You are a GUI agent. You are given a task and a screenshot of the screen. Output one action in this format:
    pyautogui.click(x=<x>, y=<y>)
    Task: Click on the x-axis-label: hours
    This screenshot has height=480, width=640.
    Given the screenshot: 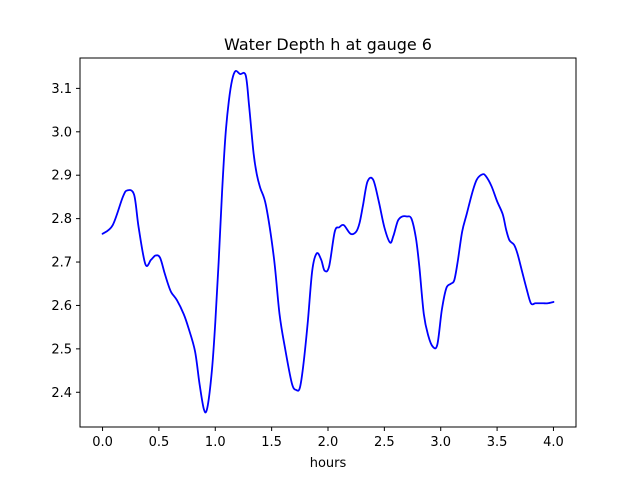 What is the action you would take?
    pyautogui.click(x=328, y=463)
    